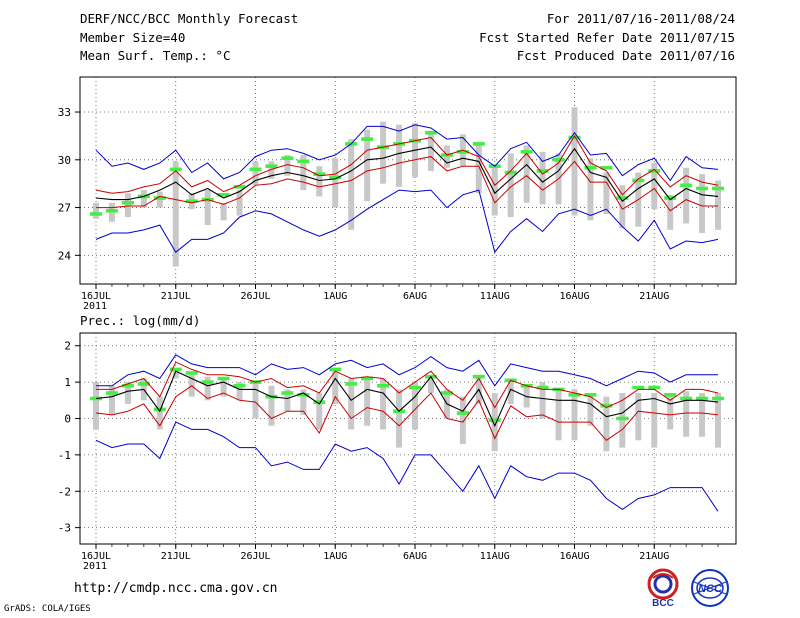 The height and width of the screenshot is (618, 800). I want to click on temp-year-label: 2011, so click(95, 306).